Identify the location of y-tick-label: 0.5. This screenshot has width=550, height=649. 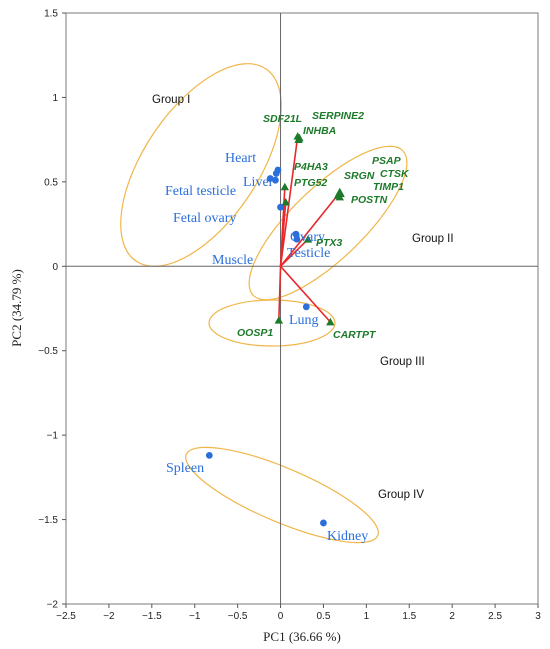
(51, 182).